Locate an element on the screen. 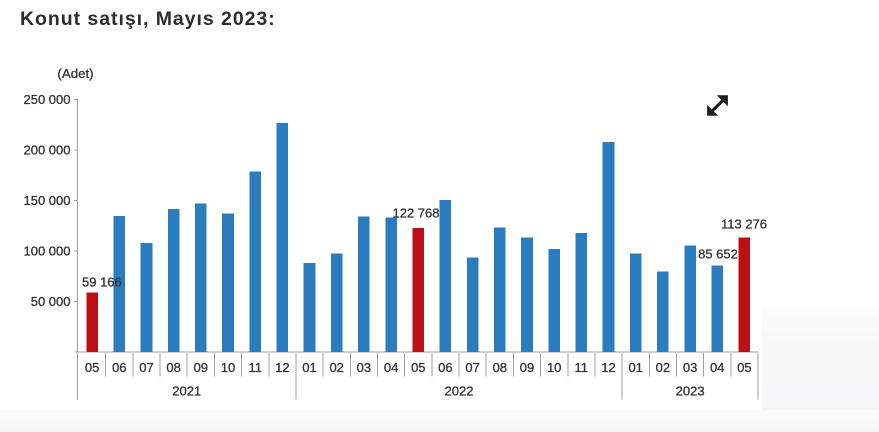 This screenshot has height=432, width=879. svg-text: 2022 is located at coordinates (459, 391).